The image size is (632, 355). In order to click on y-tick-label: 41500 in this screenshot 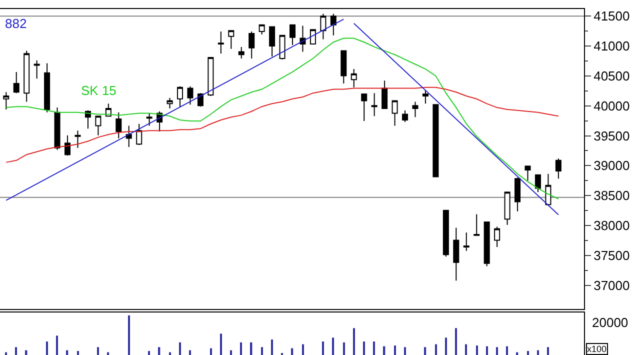, I will do `click(612, 16)`.